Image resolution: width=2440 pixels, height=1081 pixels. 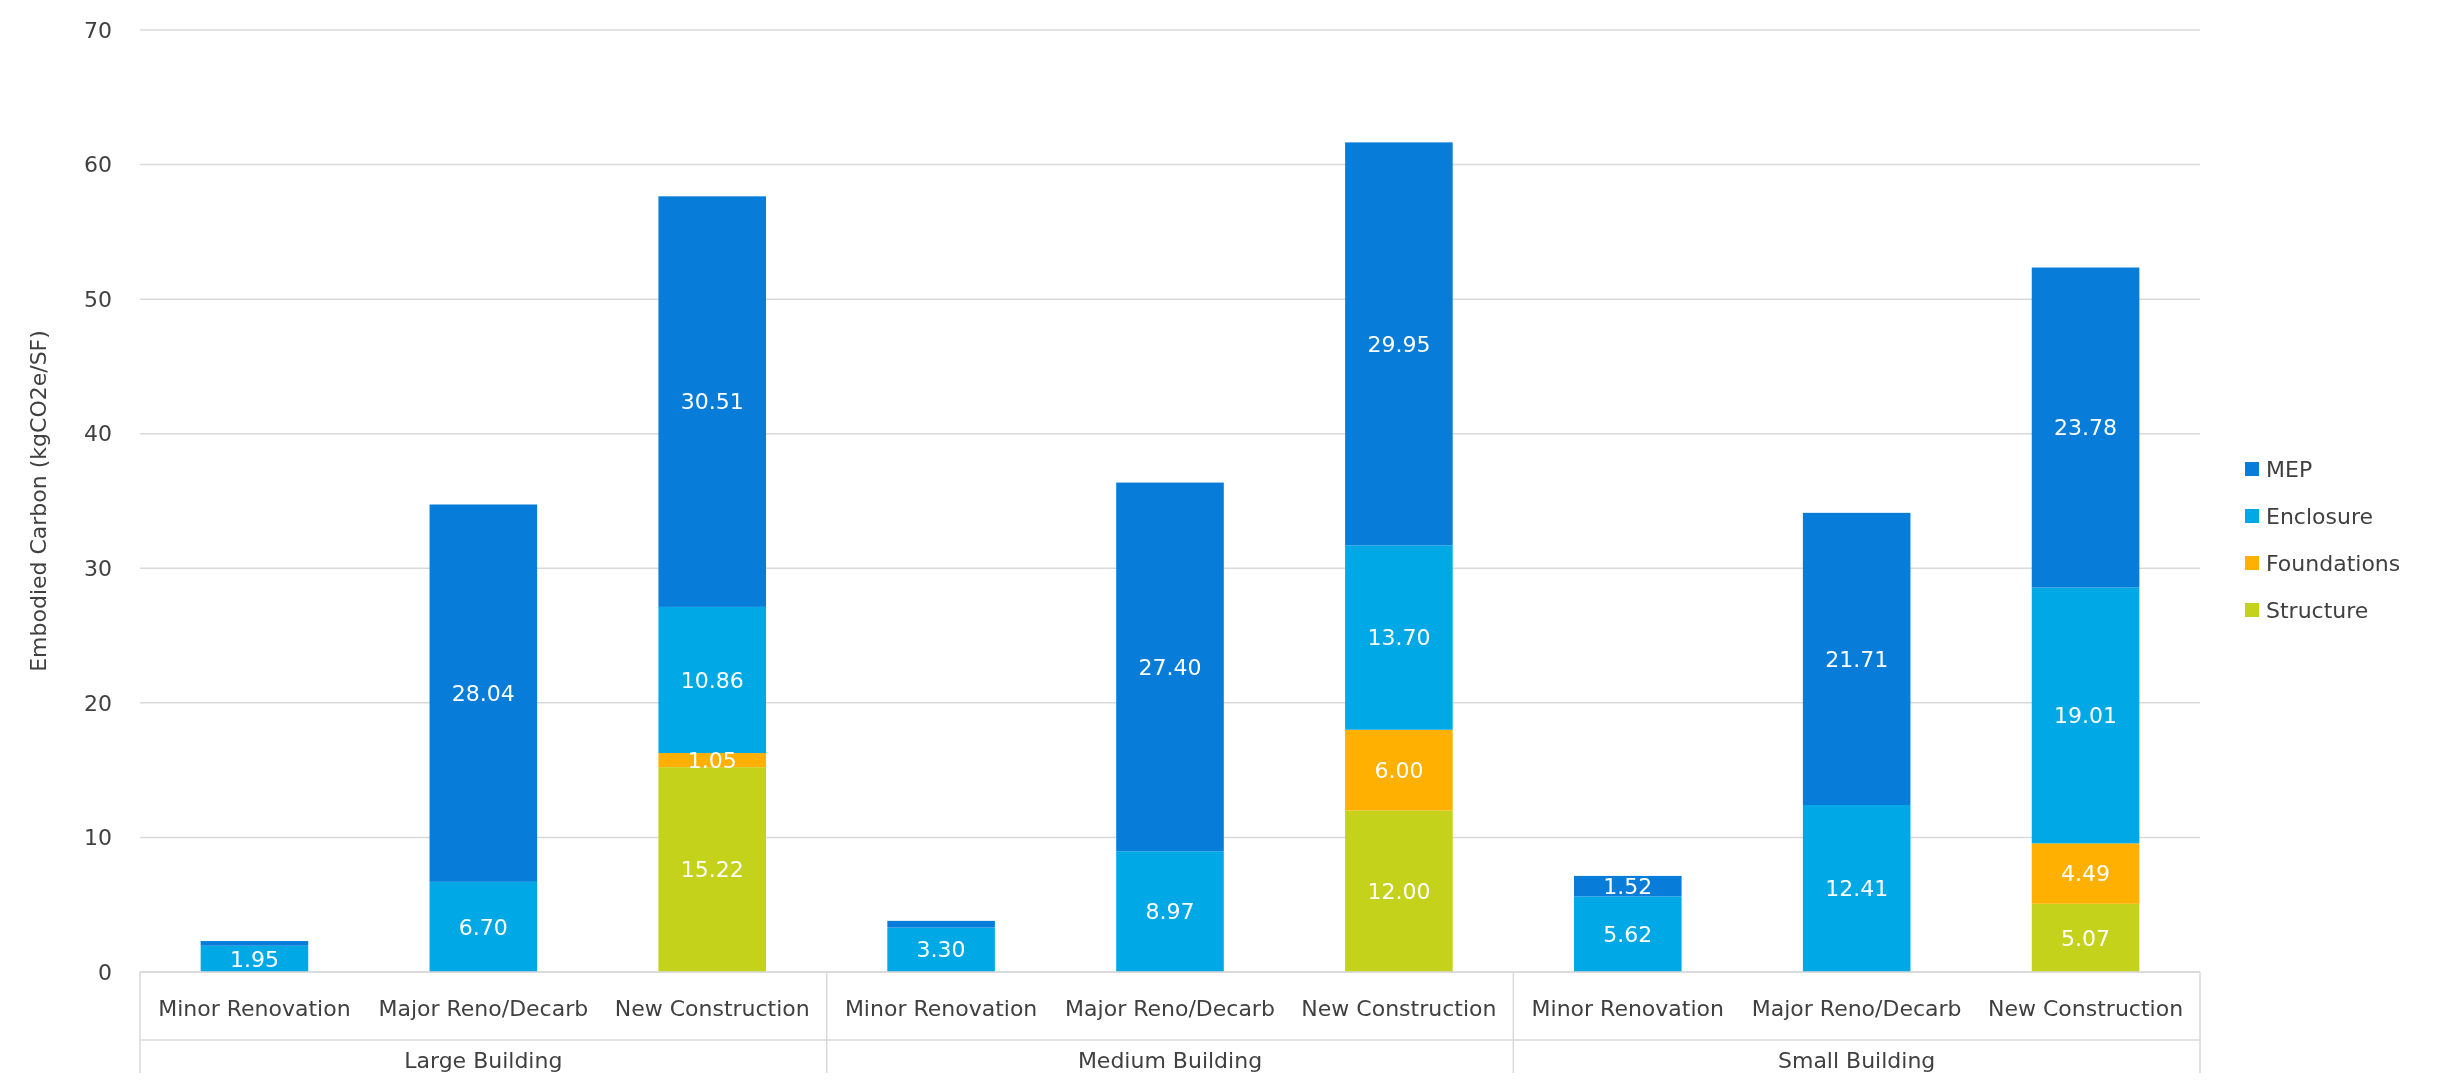 I want to click on data-label: 23.78, so click(x=2086, y=428).